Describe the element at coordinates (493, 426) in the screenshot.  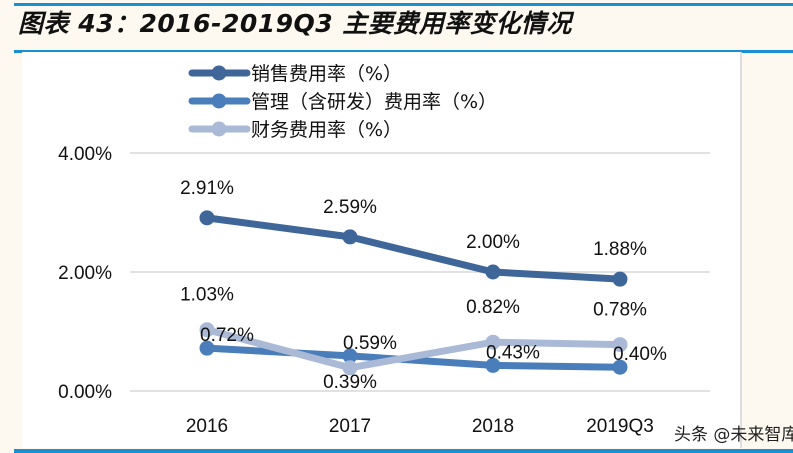
I see `x-tick-label: 2018` at that location.